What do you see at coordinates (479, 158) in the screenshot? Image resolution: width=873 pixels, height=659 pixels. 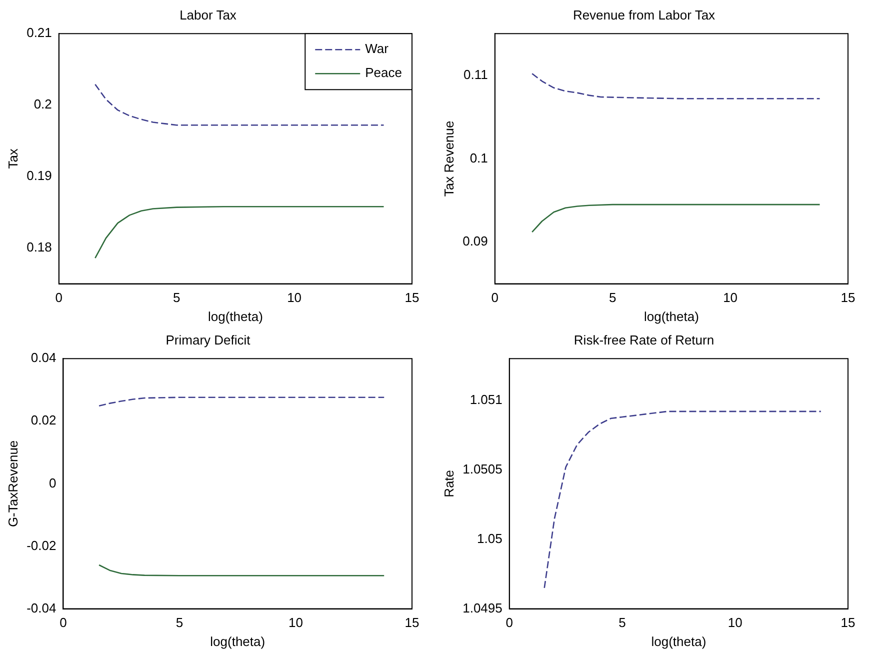 I see `y-tick-label: 0.1` at bounding box center [479, 158].